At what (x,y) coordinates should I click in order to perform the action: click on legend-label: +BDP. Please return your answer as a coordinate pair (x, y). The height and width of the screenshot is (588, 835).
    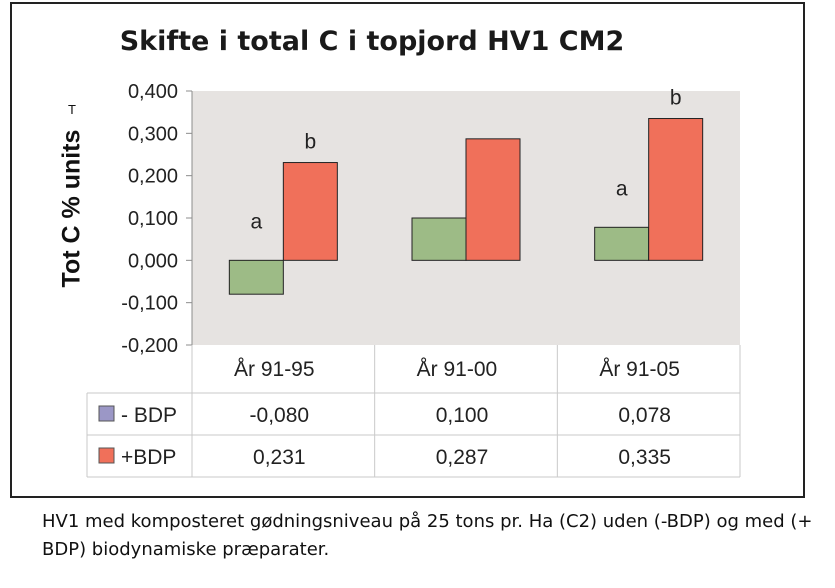
    Looking at the image, I should click on (148, 457).